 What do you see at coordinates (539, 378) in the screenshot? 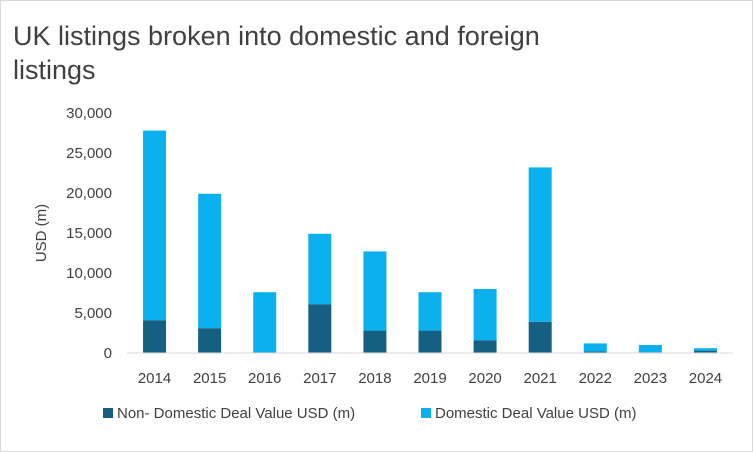
I see `x-tick-label: 2021` at bounding box center [539, 378].